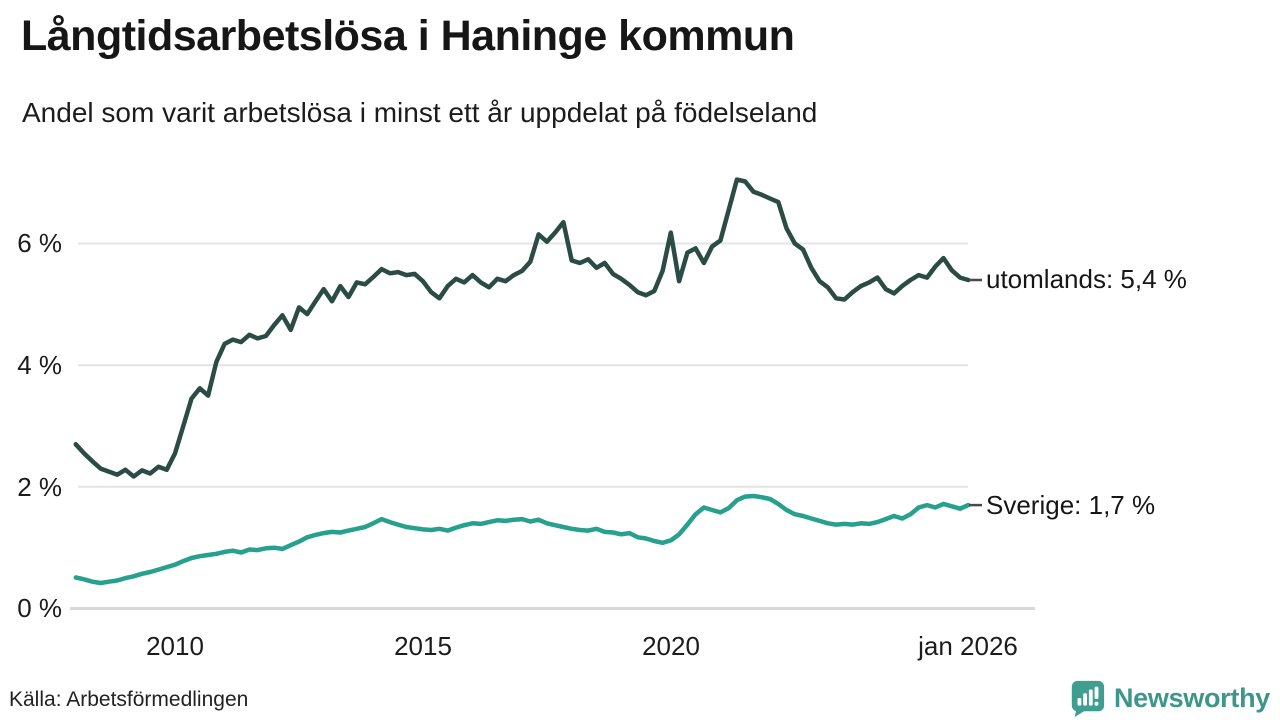  I want to click on x-tick-label: 2015, so click(423, 646).